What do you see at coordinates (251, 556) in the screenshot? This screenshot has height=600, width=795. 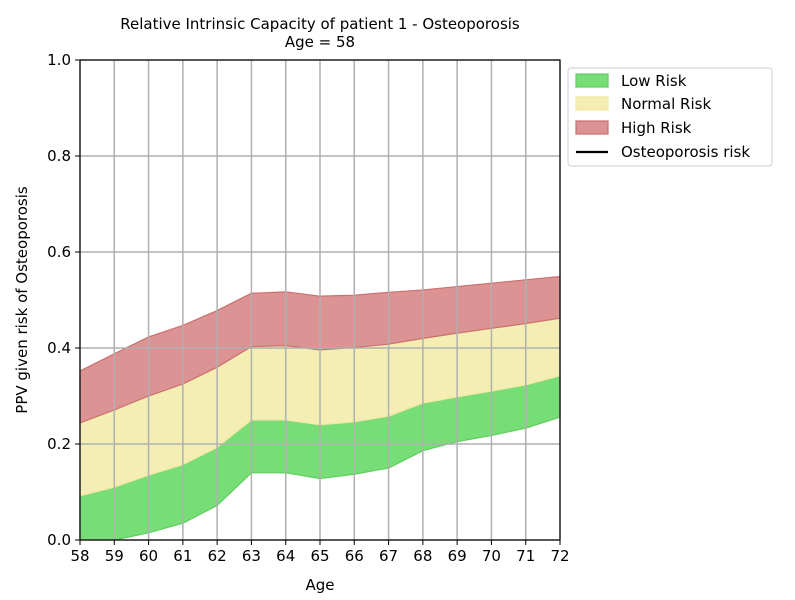 I see `x-tick-label: 63` at bounding box center [251, 556].